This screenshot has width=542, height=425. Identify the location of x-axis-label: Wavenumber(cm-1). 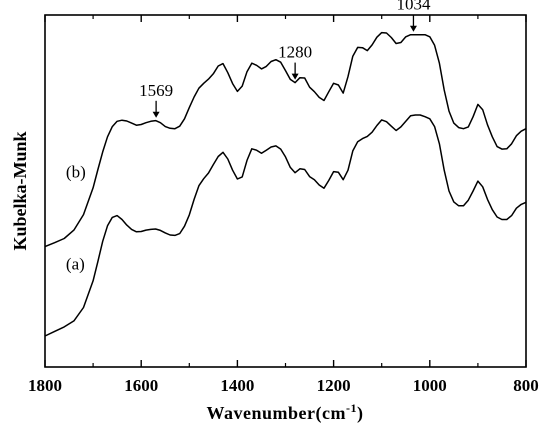
(285, 412).